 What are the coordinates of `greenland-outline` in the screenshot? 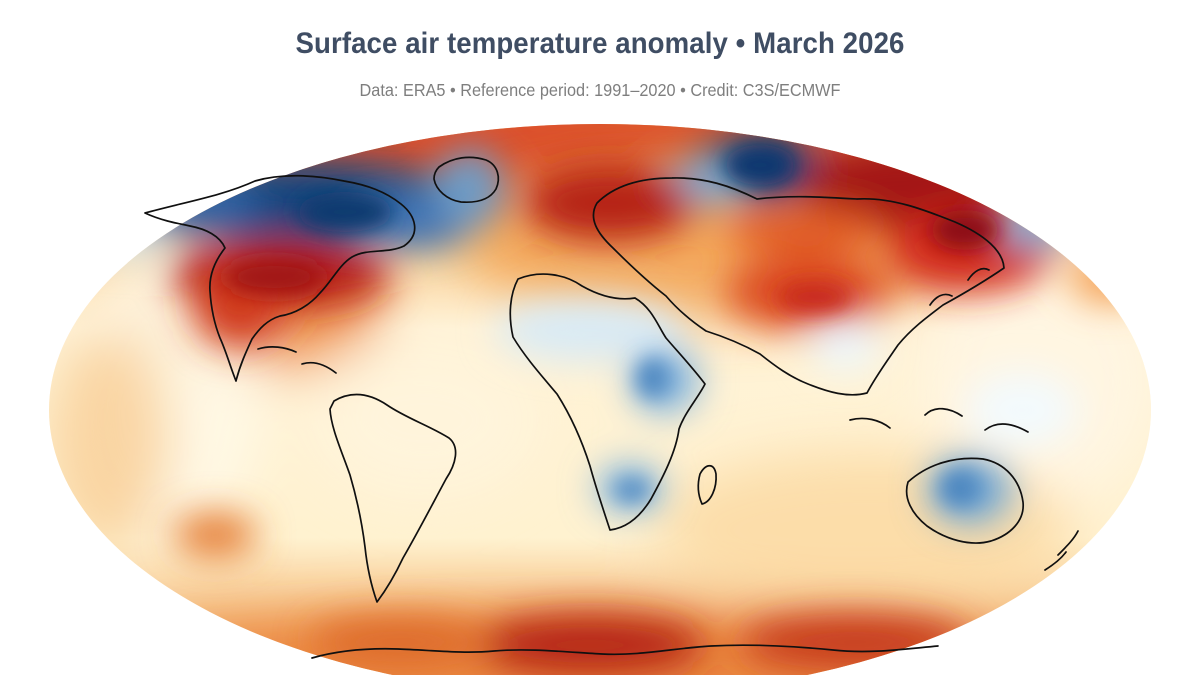 It's located at (466, 180).